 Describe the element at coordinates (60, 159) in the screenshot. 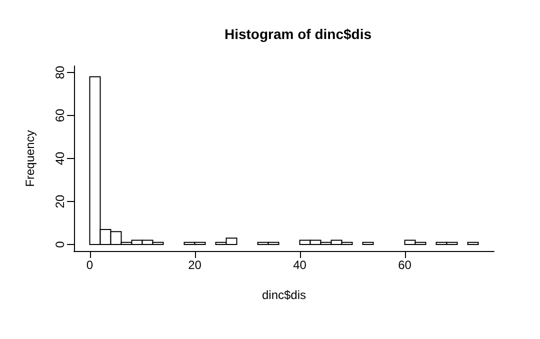

I see `y-tick-label: 40` at that location.